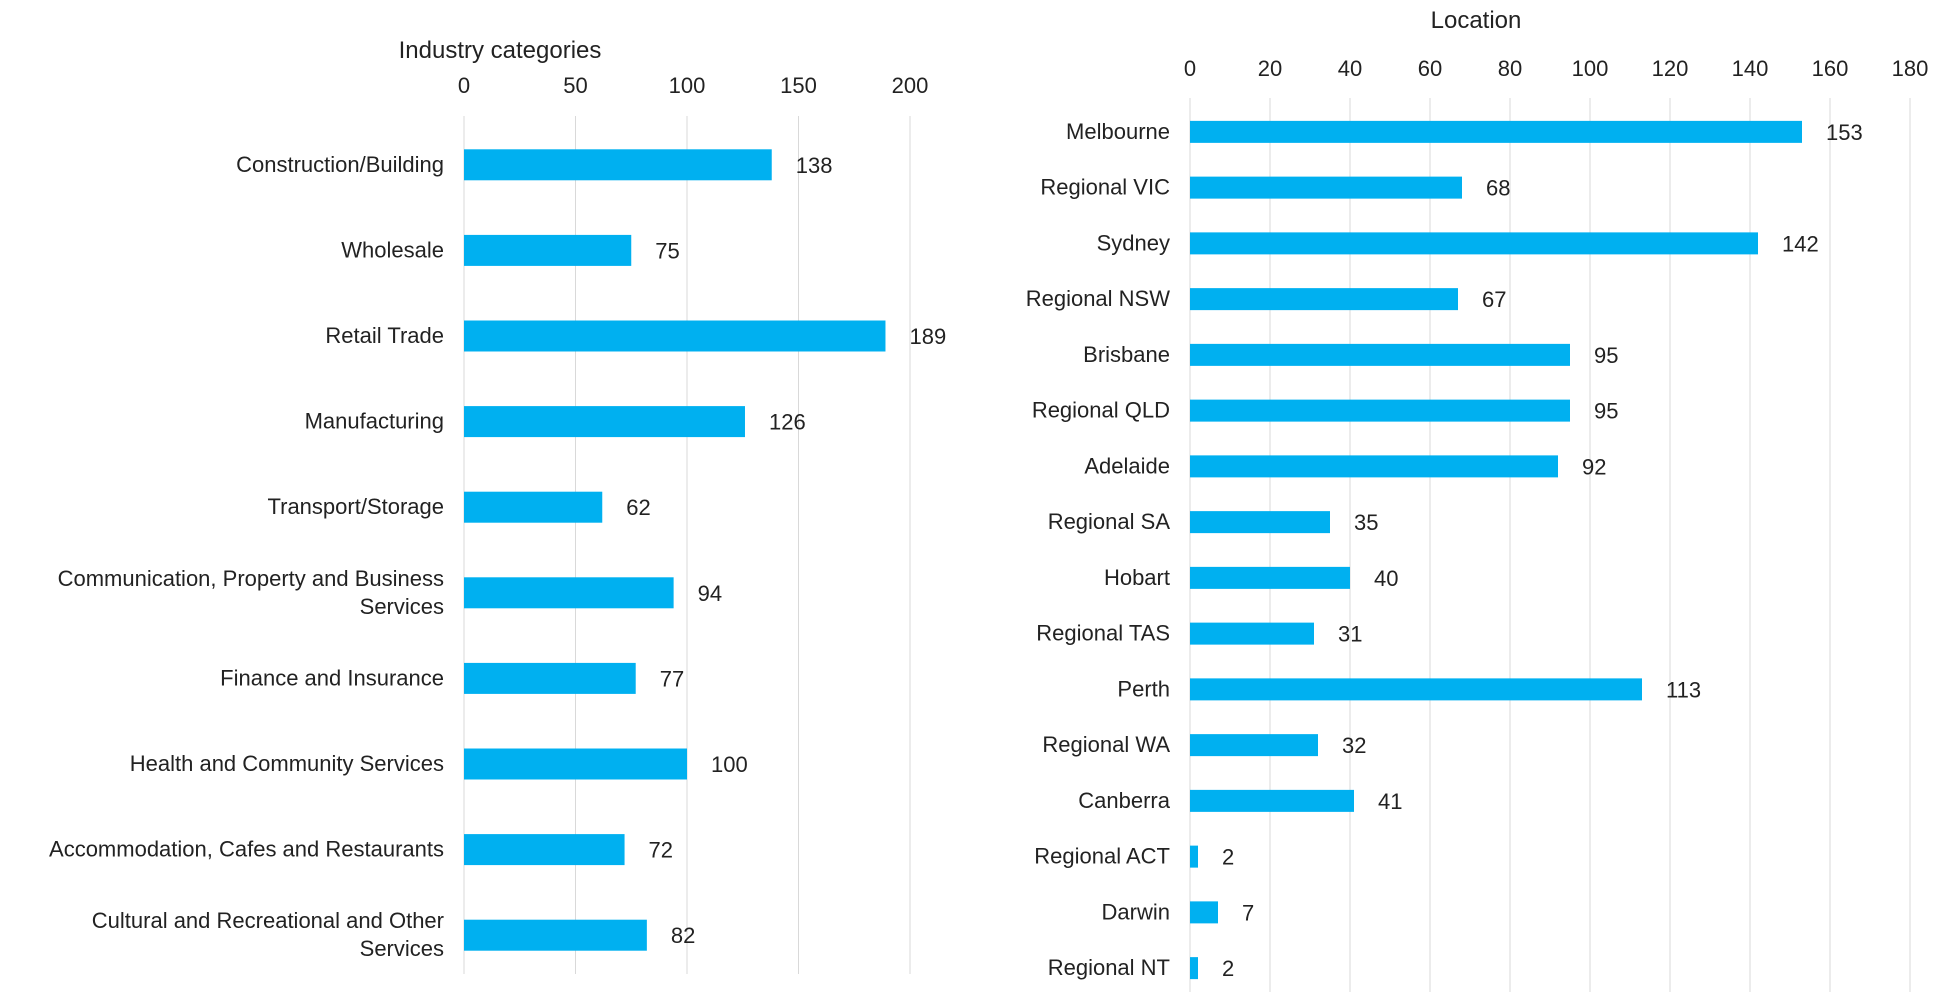 The width and height of the screenshot is (1935, 996). Describe the element at coordinates (729, 764) in the screenshot. I see `industry-data-label: 100` at that location.